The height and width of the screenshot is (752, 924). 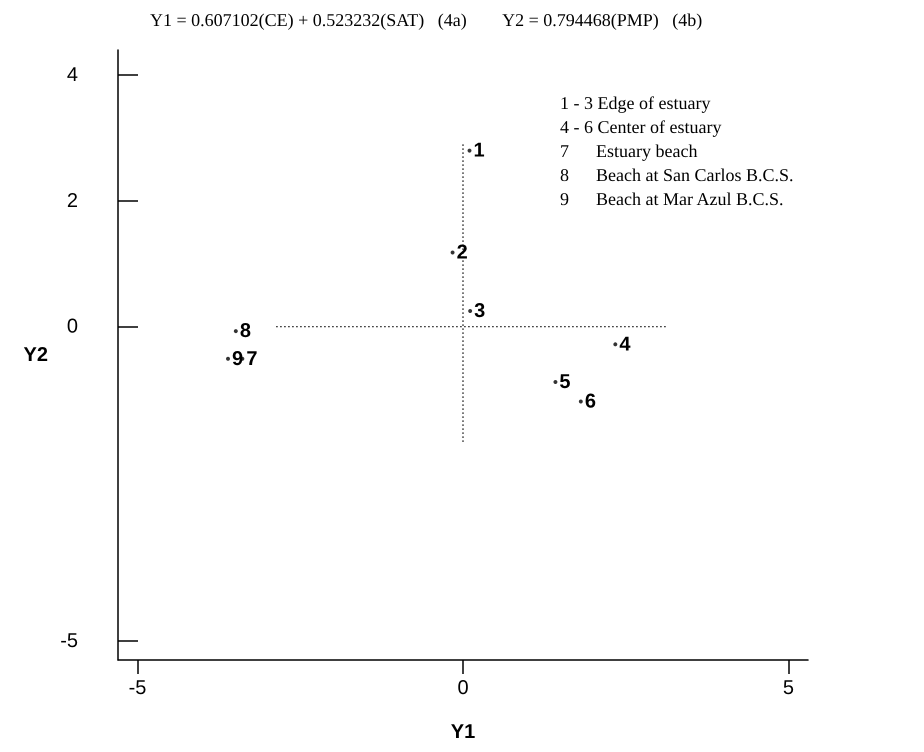 I want to click on annotation: 1 - 3 Edge of estuary, so click(x=635, y=103).